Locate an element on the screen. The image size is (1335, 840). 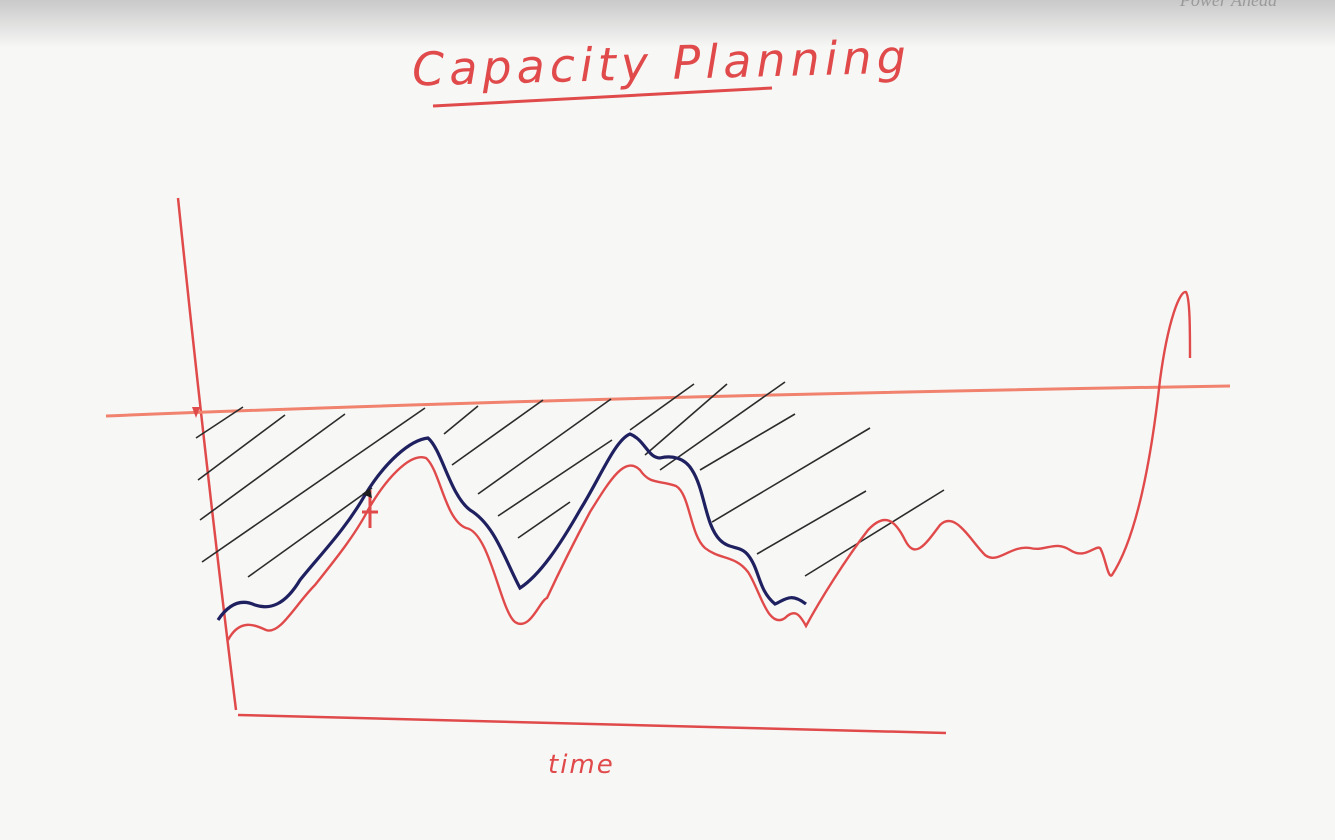
top-shadow is located at coordinates (667, 24).